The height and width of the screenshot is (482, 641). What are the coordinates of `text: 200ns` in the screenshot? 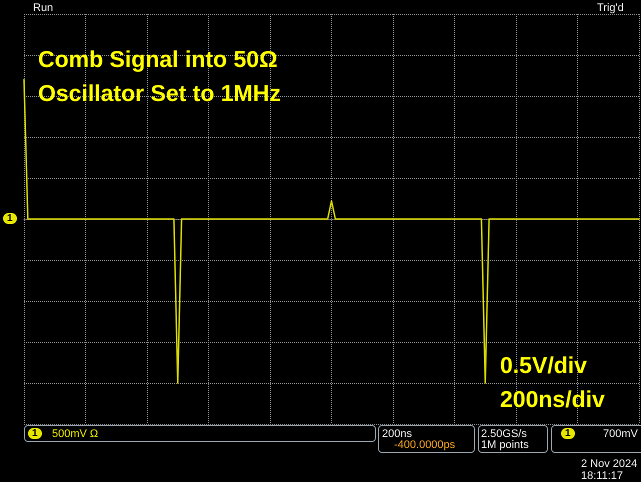 It's located at (397, 434).